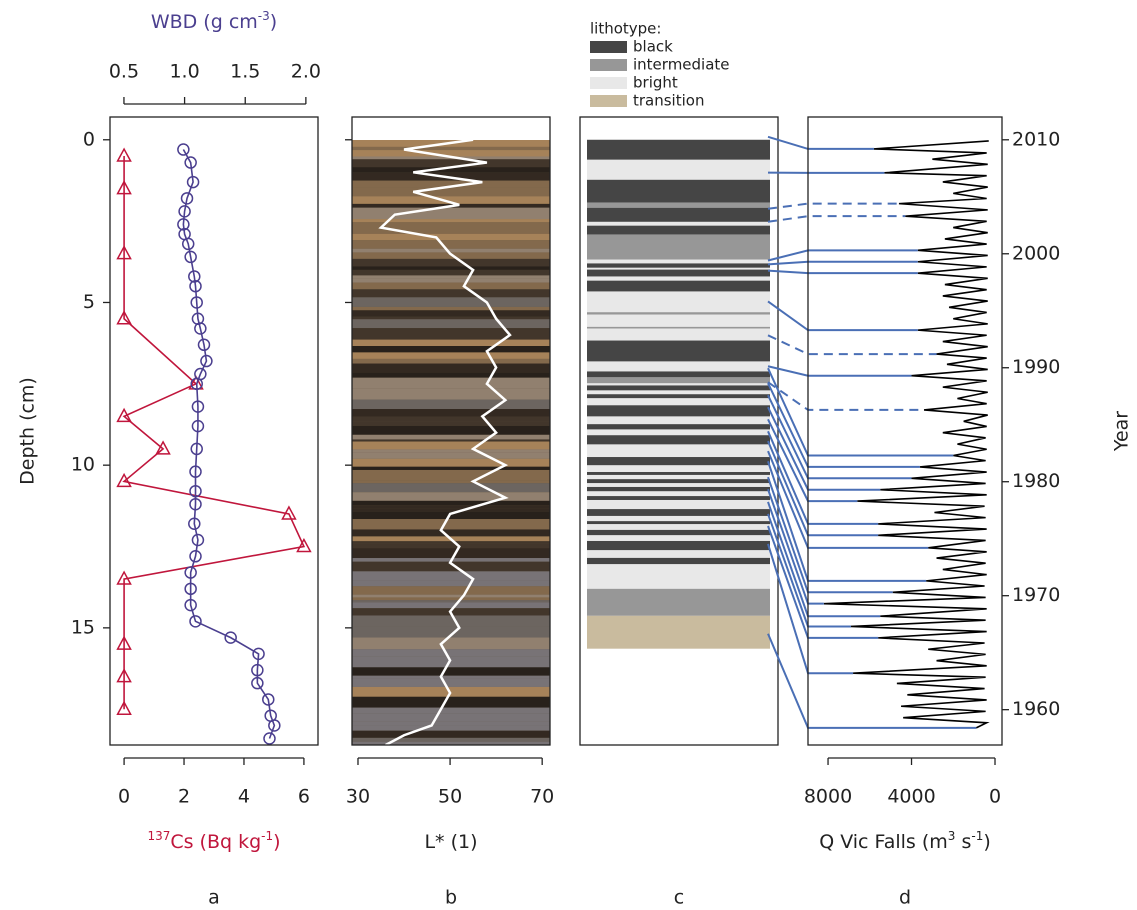  I want to click on x-axis-label: Q Vic Falls (m3 s-1), so click(905, 840).